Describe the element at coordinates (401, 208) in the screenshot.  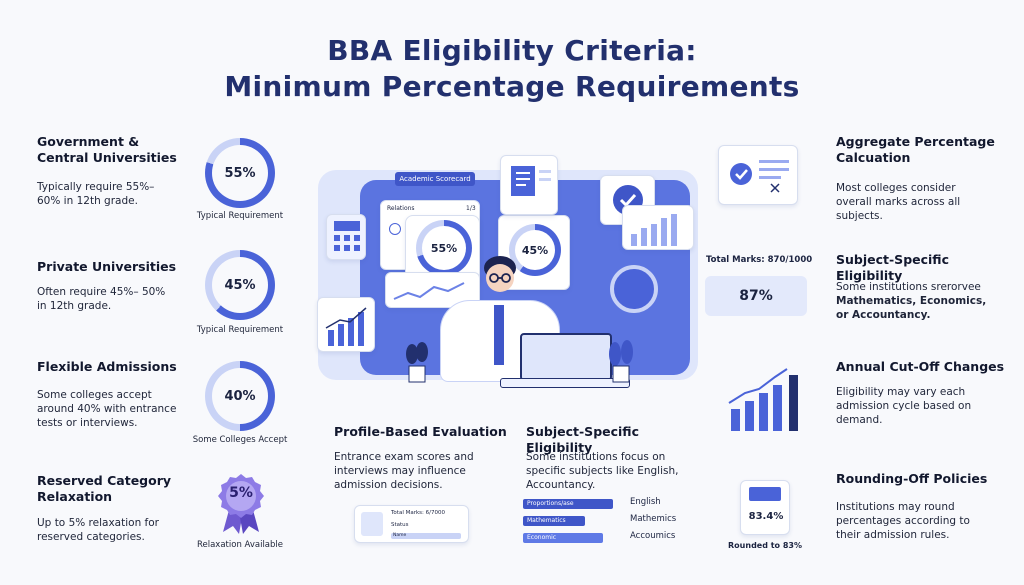
I see `relations-card-header: Relations` at that location.